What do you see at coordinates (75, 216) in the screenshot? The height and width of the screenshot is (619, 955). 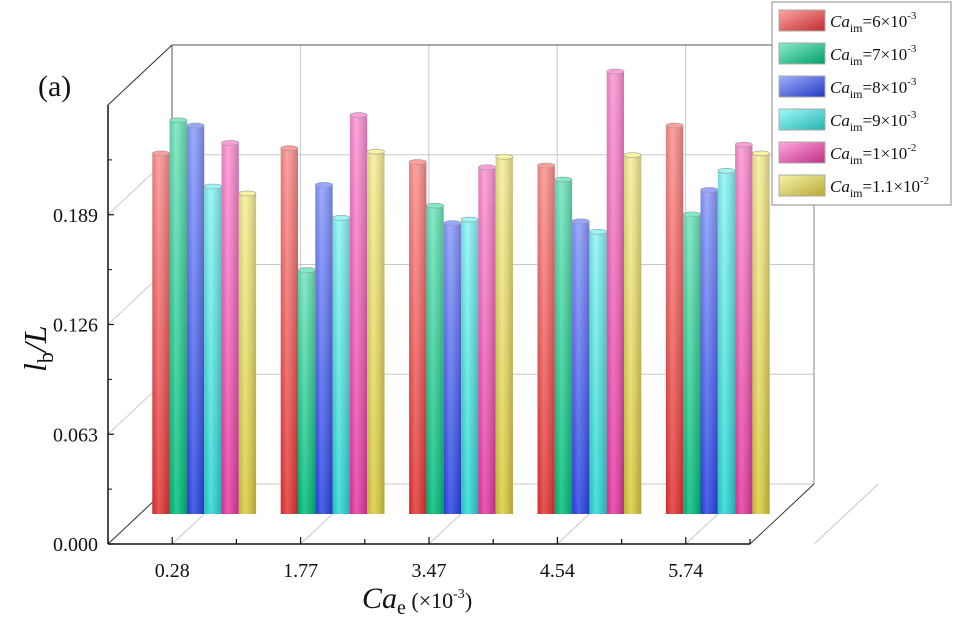 I see `y-tick-label: 0.189` at bounding box center [75, 216].